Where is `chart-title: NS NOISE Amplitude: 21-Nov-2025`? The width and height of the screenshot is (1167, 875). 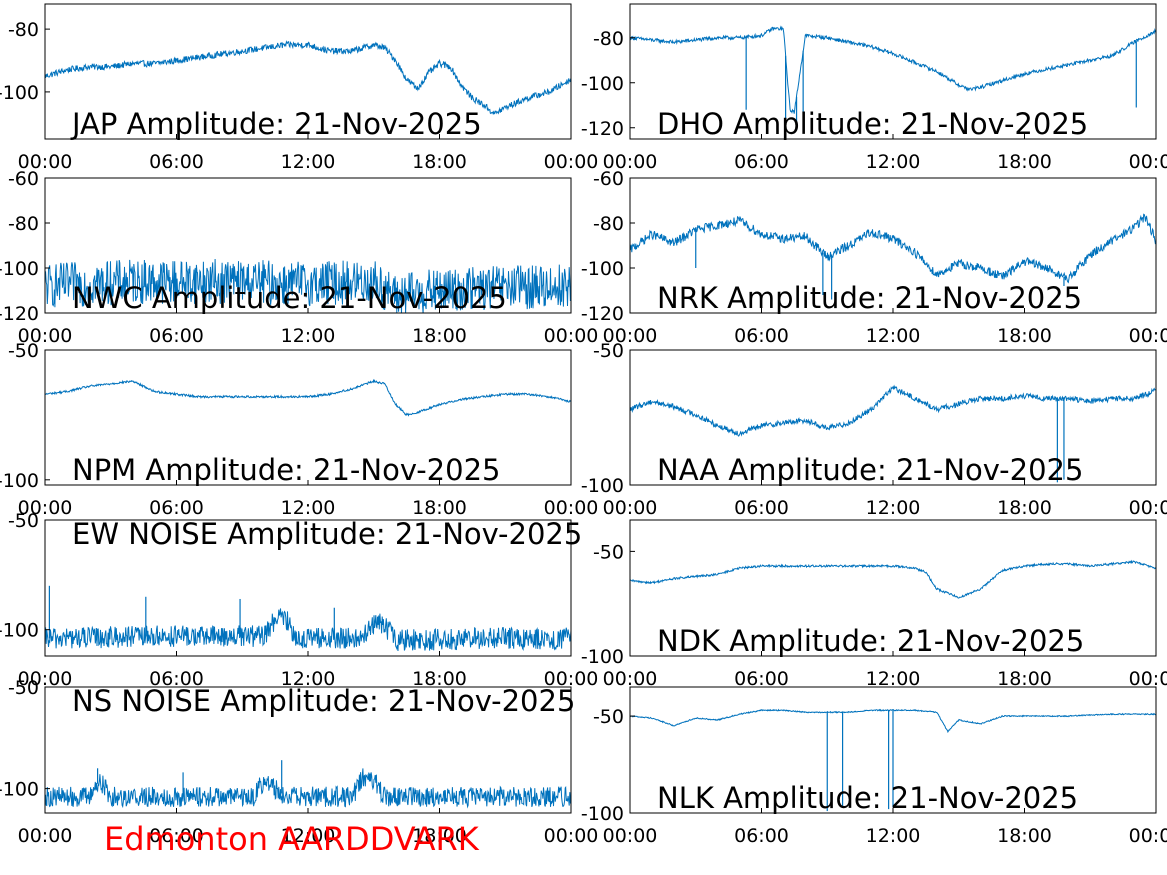
chart-title: NS NOISE Amplitude: 21-Nov-2025 is located at coordinates (323, 701).